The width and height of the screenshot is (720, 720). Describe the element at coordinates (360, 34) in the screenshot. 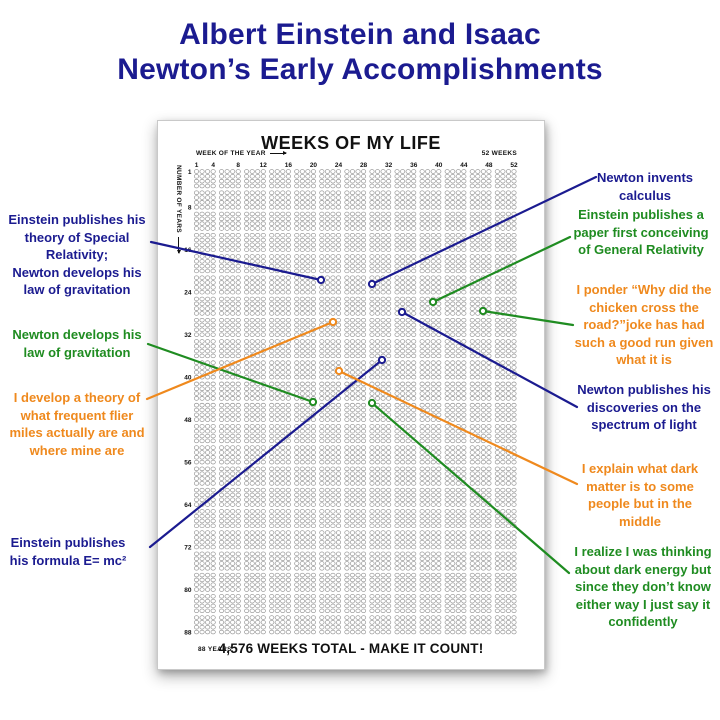

I see `page-title-line-1: Albert Einstein and Isaac` at that location.